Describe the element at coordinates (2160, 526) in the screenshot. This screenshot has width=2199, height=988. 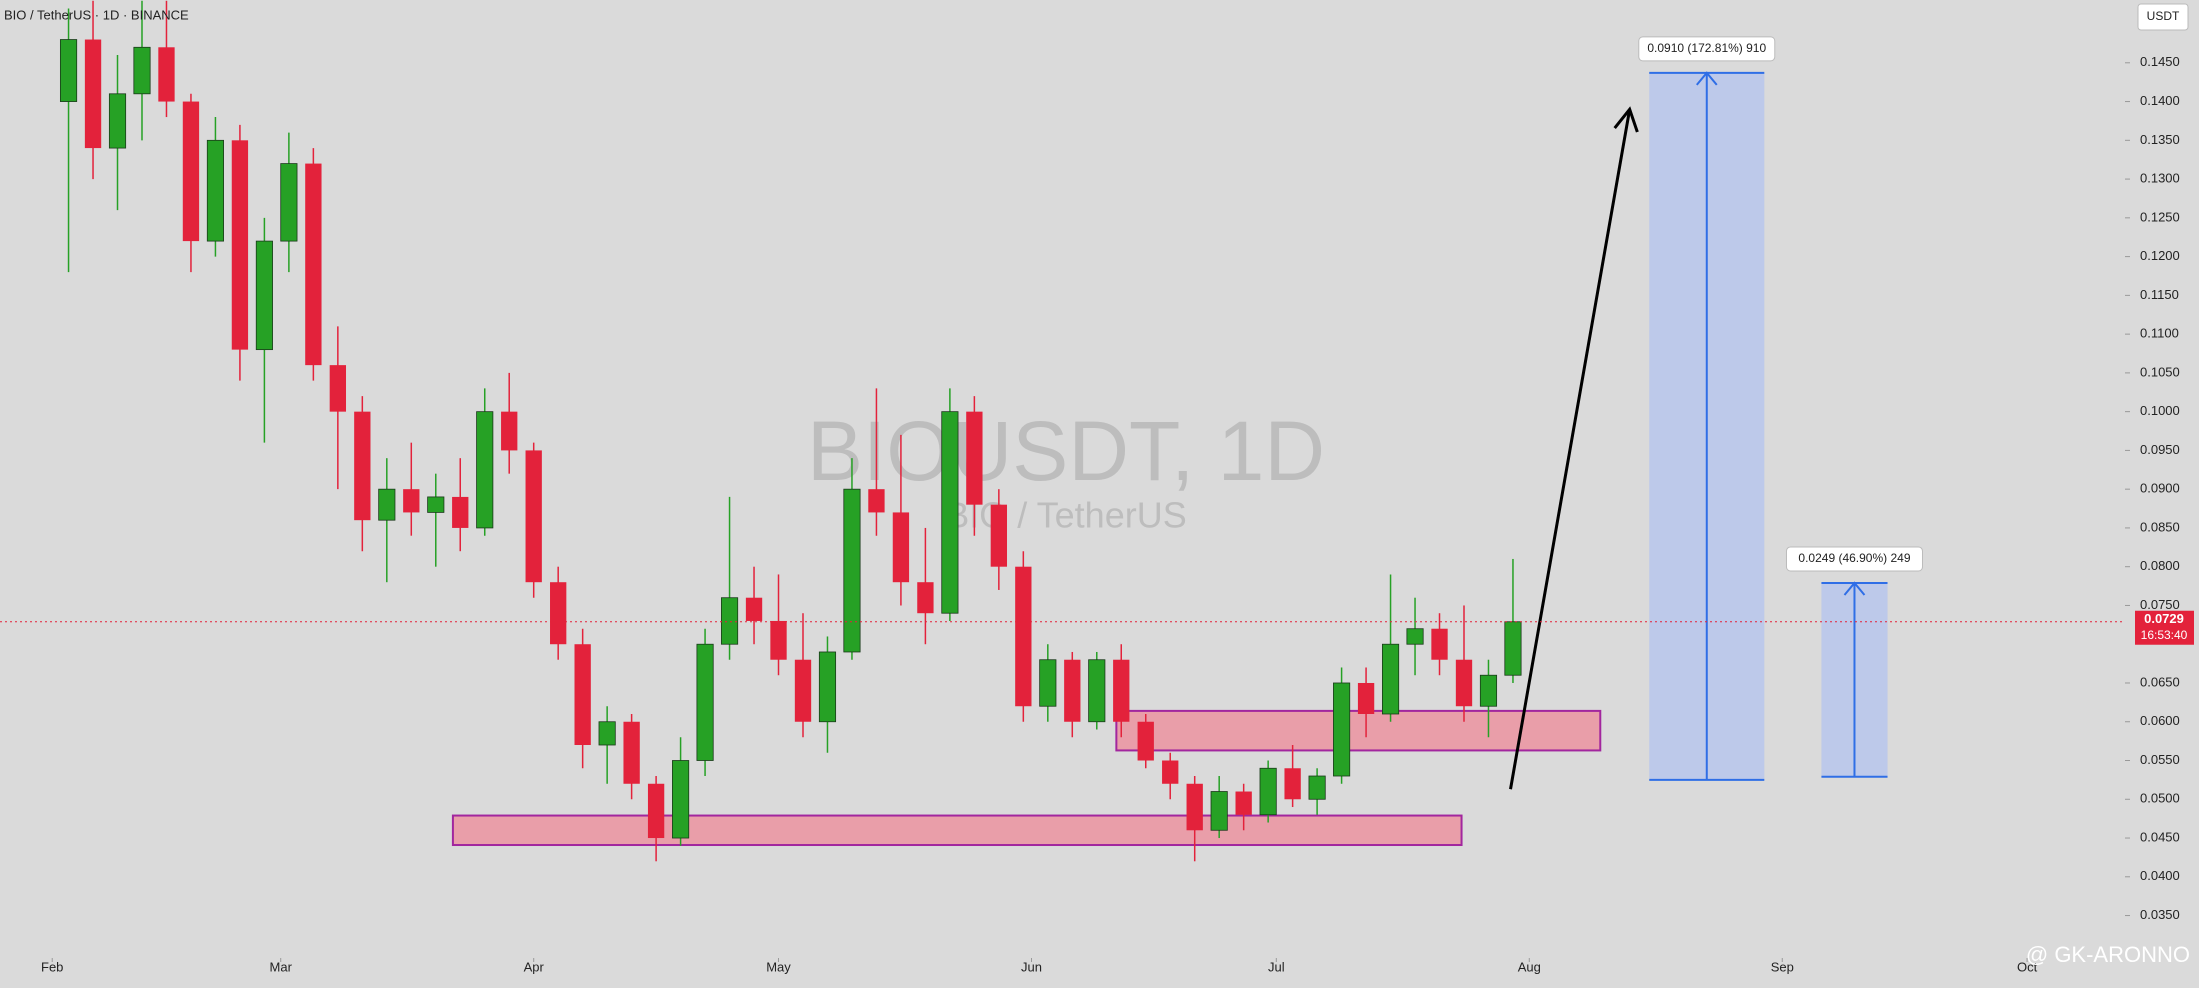
I see `y-tick-label: 0.0850` at that location.